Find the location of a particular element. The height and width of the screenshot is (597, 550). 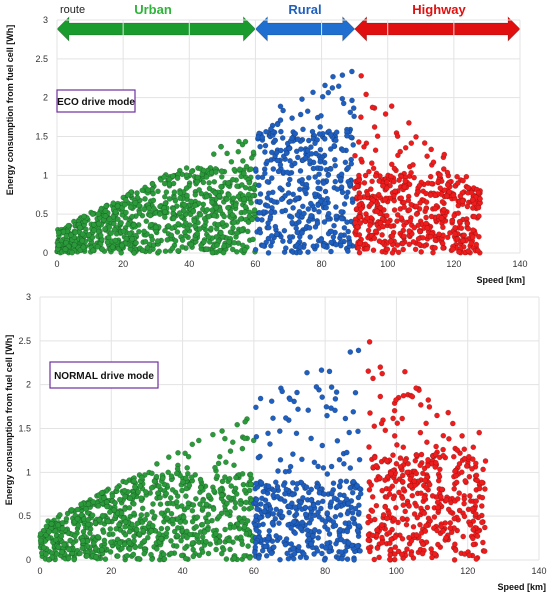

y-tick-label: 0.5 is located at coordinates (41, 214).